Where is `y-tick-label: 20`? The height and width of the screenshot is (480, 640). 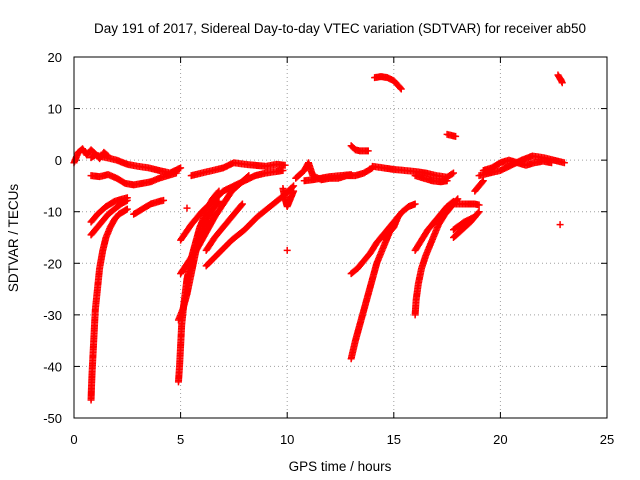
y-tick-label: 20 is located at coordinates (55, 57).